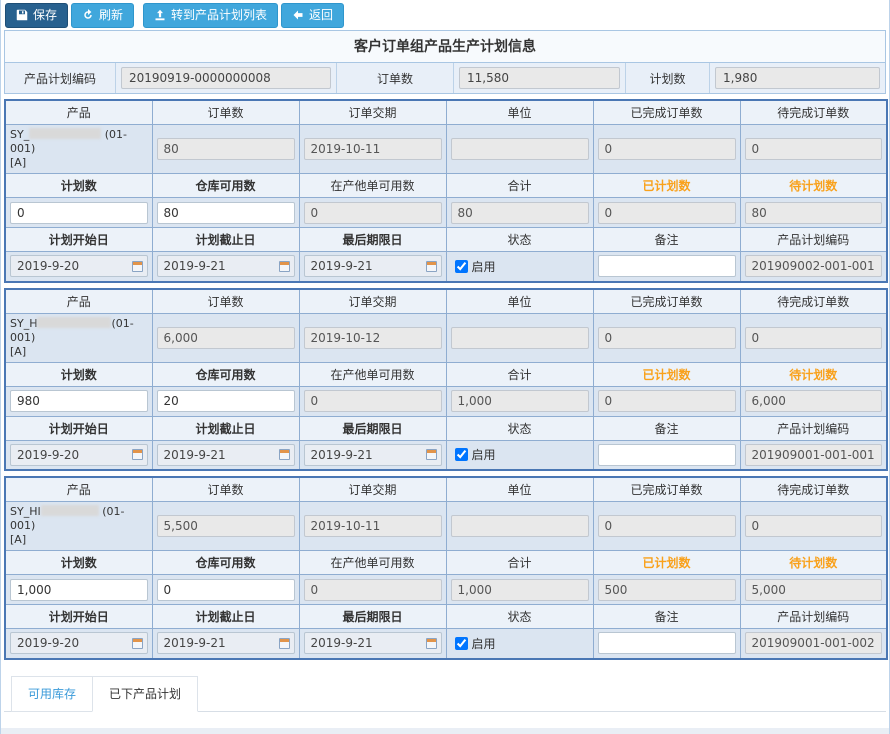 This screenshot has width=890, height=734. What do you see at coordinates (225, 337) in the screenshot?
I see `order-qty-input` at bounding box center [225, 337].